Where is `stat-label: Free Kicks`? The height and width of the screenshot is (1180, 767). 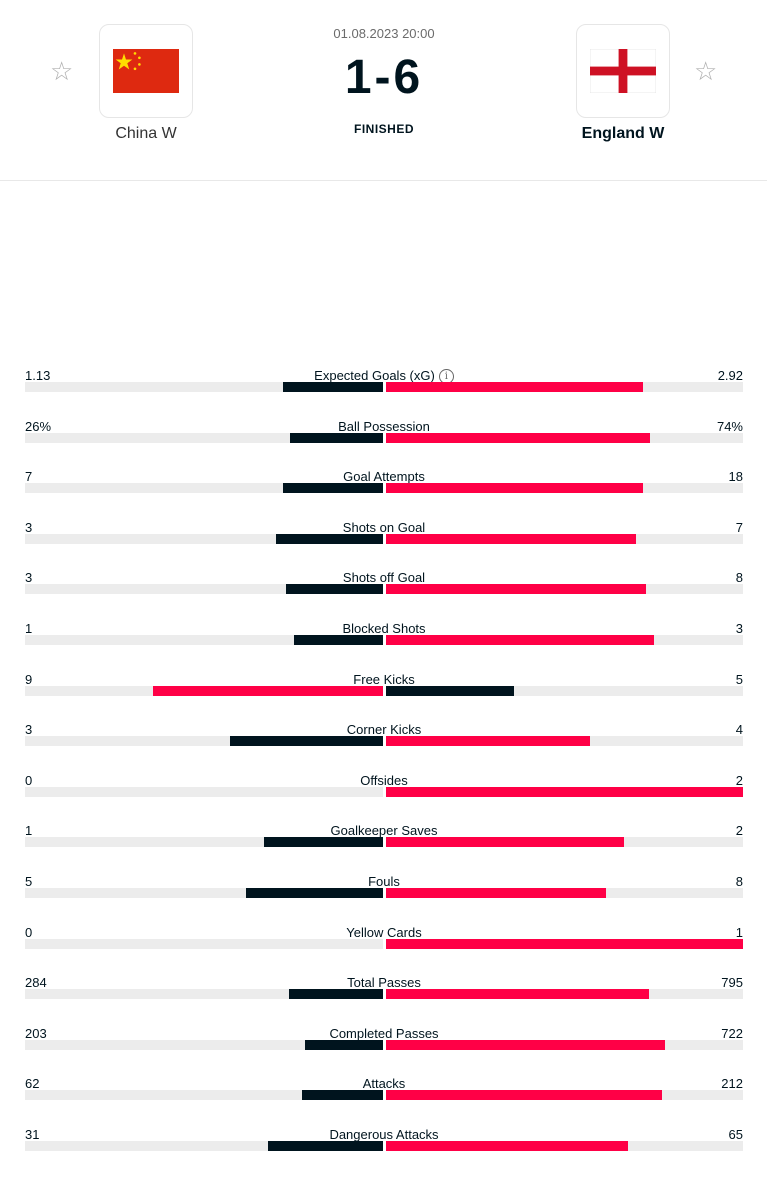 stat-label: Free Kicks is located at coordinates (384, 679).